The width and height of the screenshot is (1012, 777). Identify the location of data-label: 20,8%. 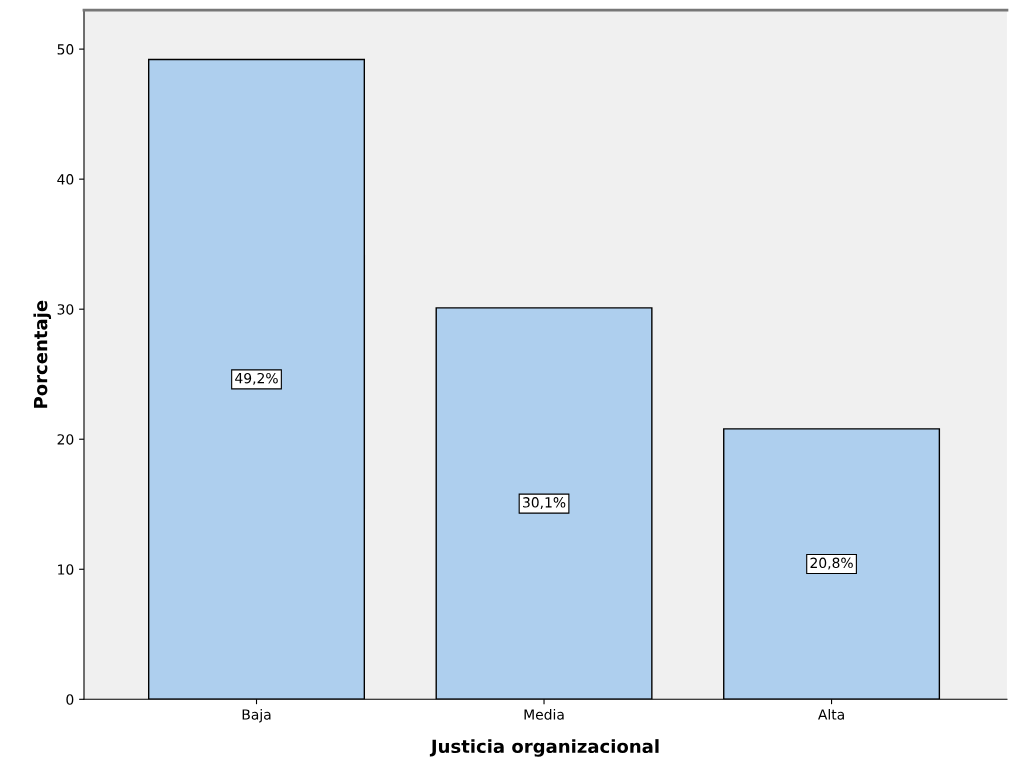
(831, 563).